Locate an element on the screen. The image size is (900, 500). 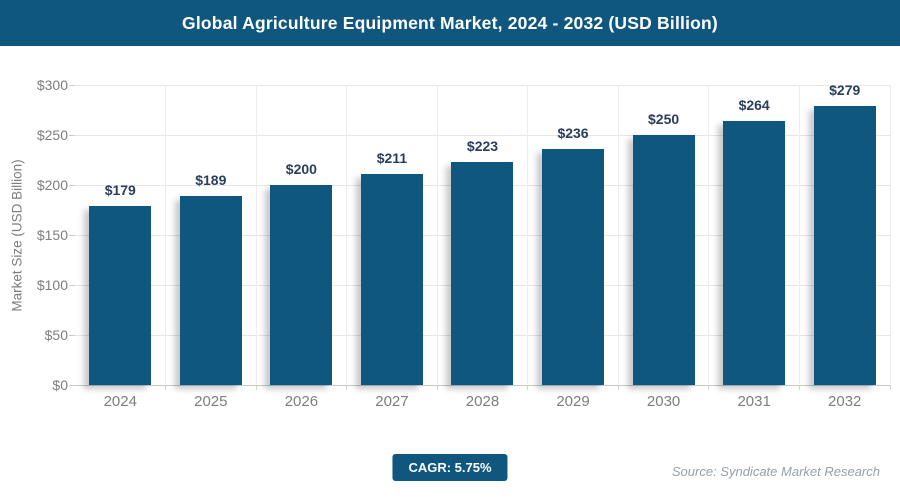
bar-value-label: $236 is located at coordinates (573, 133).